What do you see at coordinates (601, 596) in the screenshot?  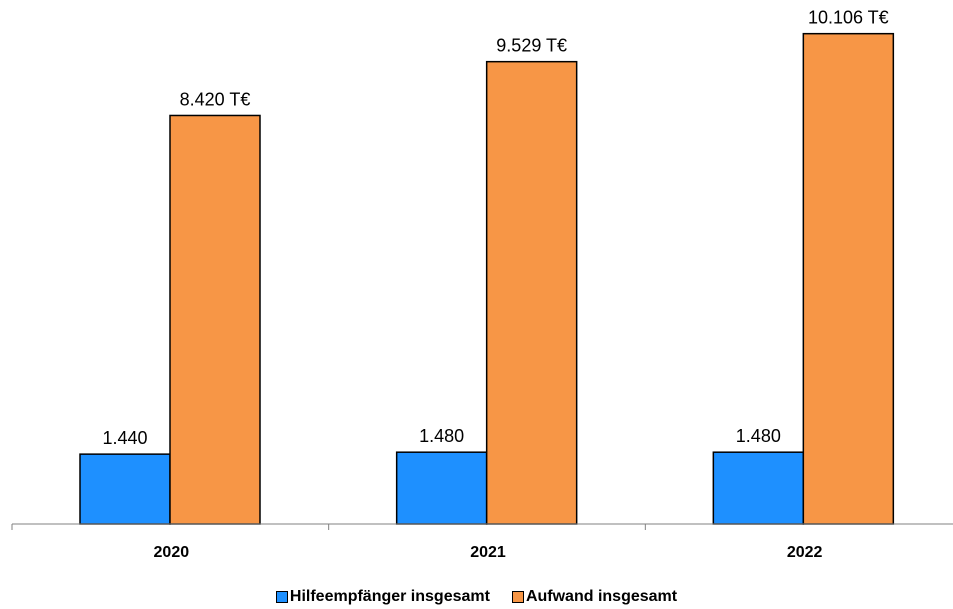 I see `legend-label-aufwand: Aufwand insgesamt` at bounding box center [601, 596].